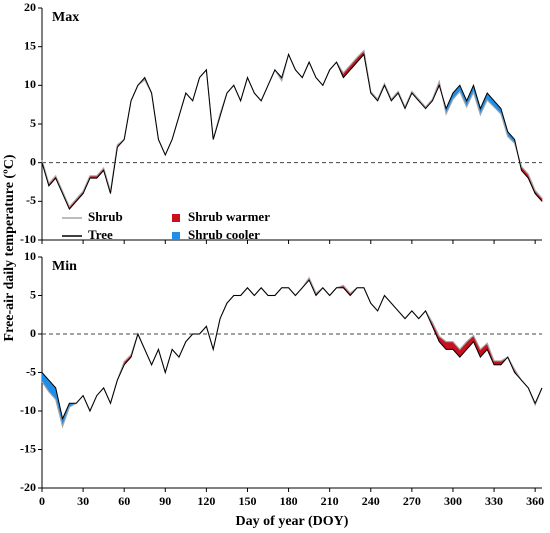 This screenshot has width=550, height=533. What do you see at coordinates (42, 501) in the screenshot?
I see `x-tick-label: 0` at bounding box center [42, 501].